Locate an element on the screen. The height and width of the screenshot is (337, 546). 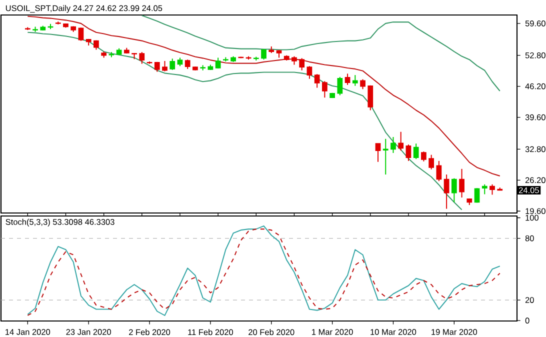
y-tick-label: 80 is located at coordinates (529, 238).